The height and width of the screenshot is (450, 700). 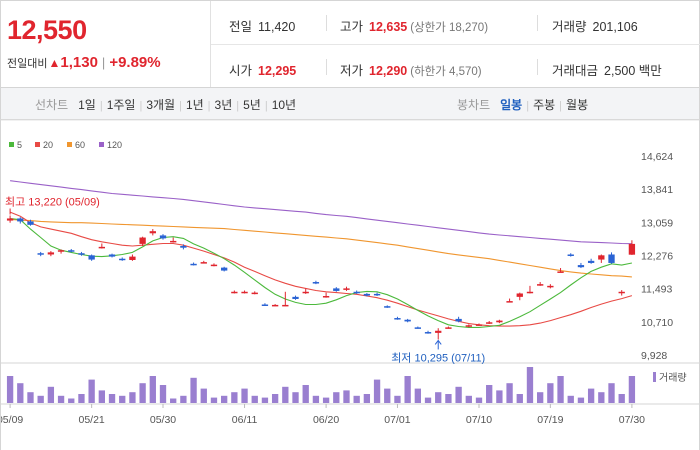 I want to click on low-cell: 저가 12,290 (하한가 4,570), so click(x=411, y=69).